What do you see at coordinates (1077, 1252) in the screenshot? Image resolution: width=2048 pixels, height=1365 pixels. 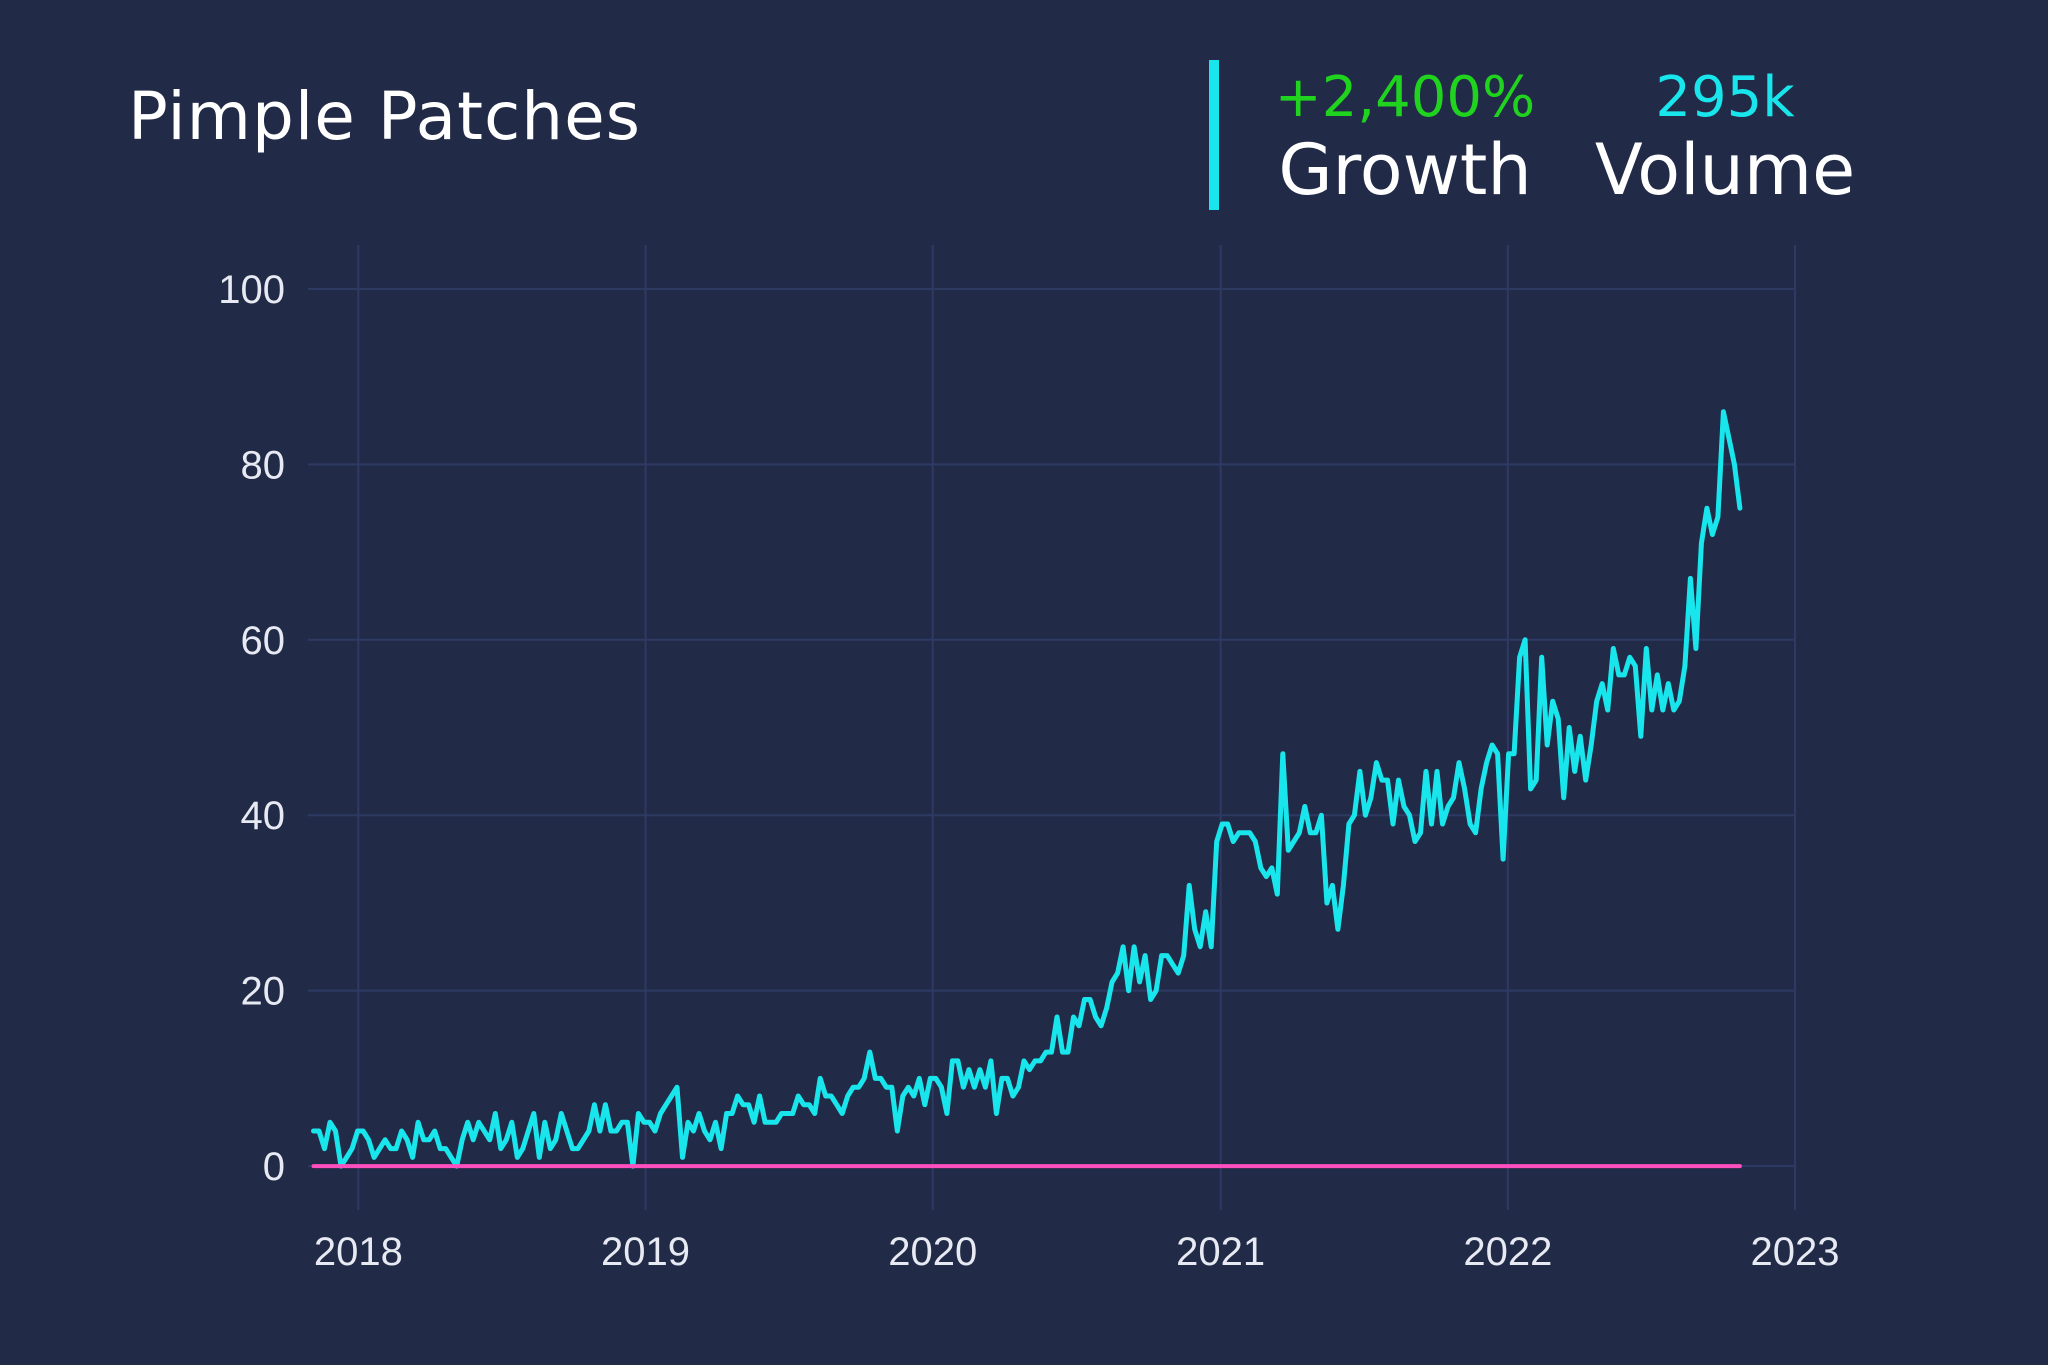 I see `x-axis: 2018 2019 2020 2021 2022 2023` at bounding box center [1077, 1252].